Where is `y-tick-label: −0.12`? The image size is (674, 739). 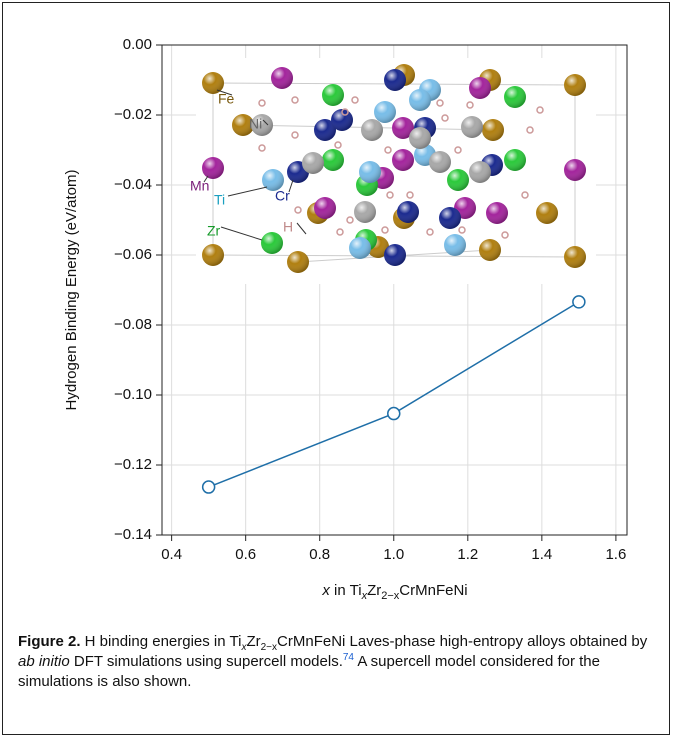
y-tick-label: −0.12 is located at coordinates (133, 464).